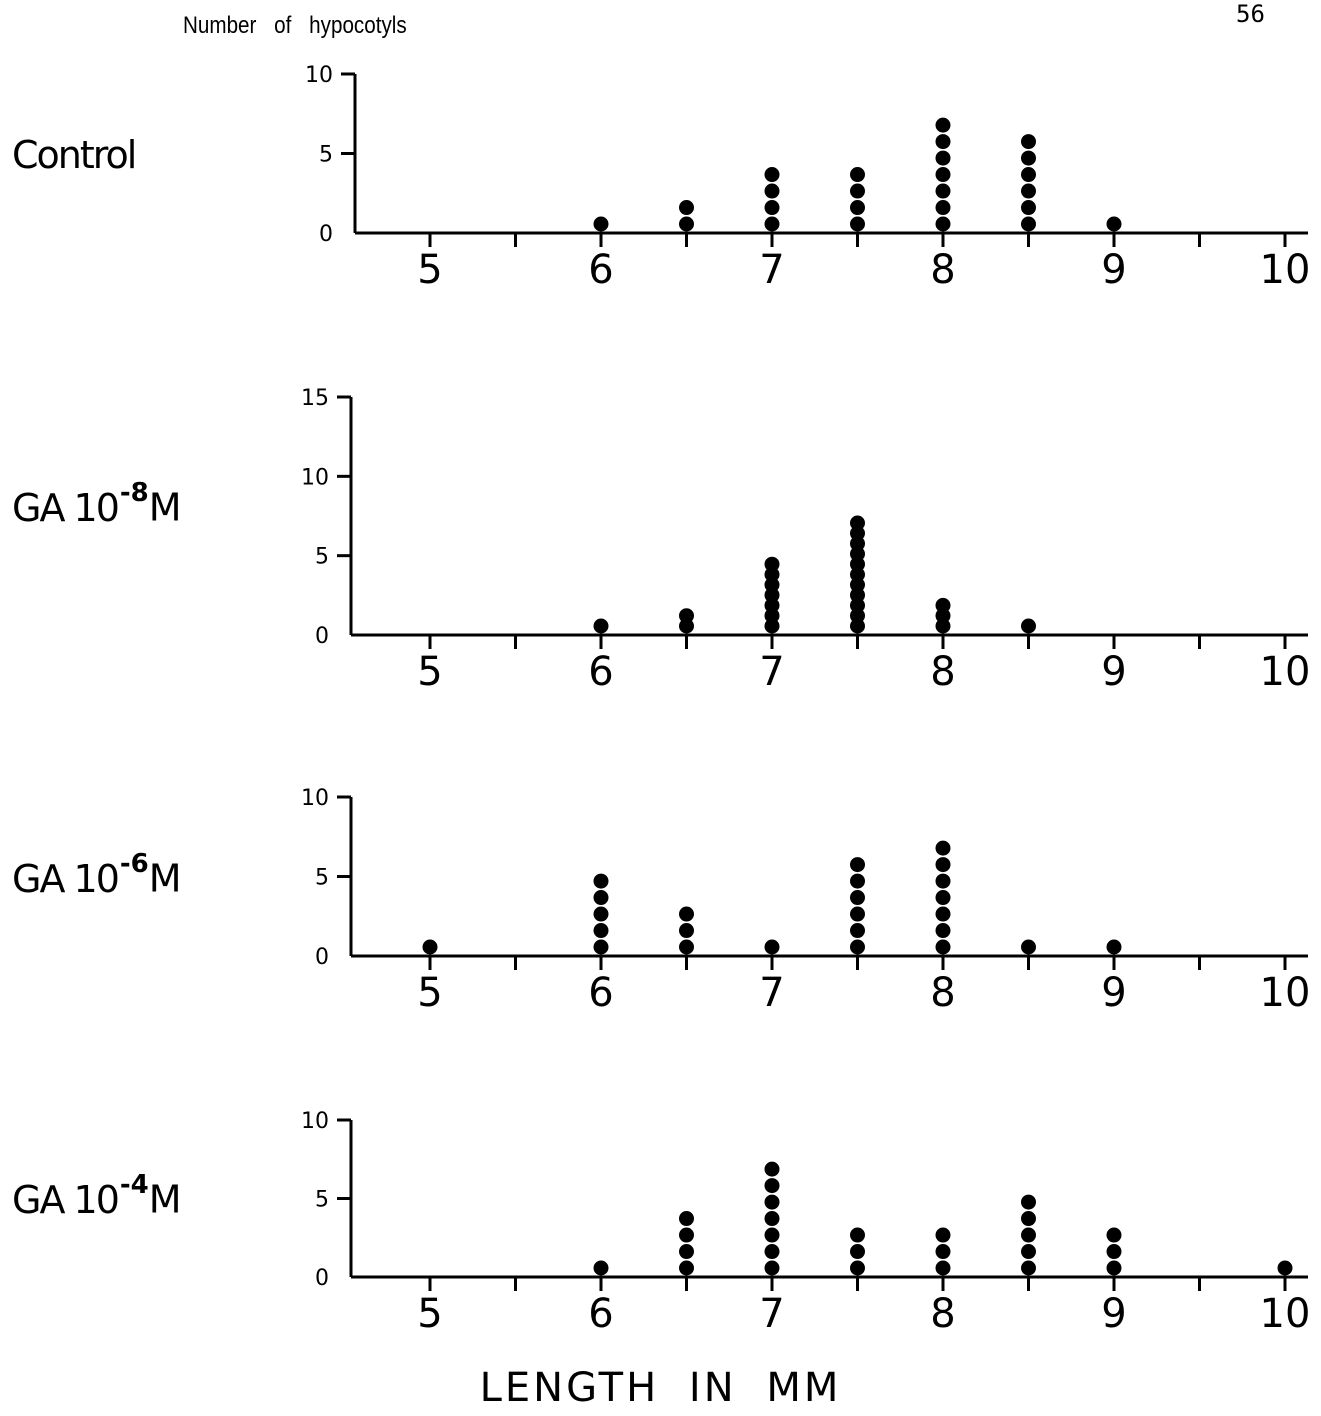  Describe the element at coordinates (322, 878) in the screenshot. I see `y-tick-label: 5` at that location.